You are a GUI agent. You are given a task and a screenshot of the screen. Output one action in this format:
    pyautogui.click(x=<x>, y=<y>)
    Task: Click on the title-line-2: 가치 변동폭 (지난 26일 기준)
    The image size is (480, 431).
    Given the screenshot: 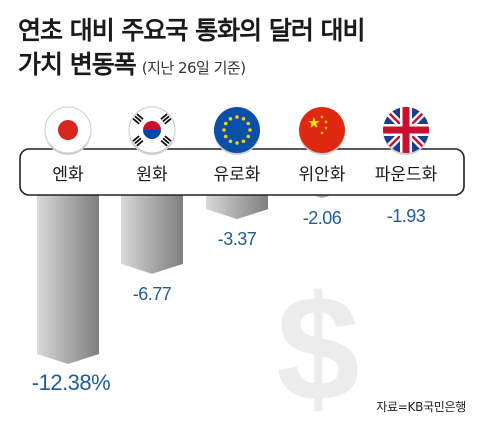 What is the action you would take?
    pyautogui.click(x=243, y=66)
    